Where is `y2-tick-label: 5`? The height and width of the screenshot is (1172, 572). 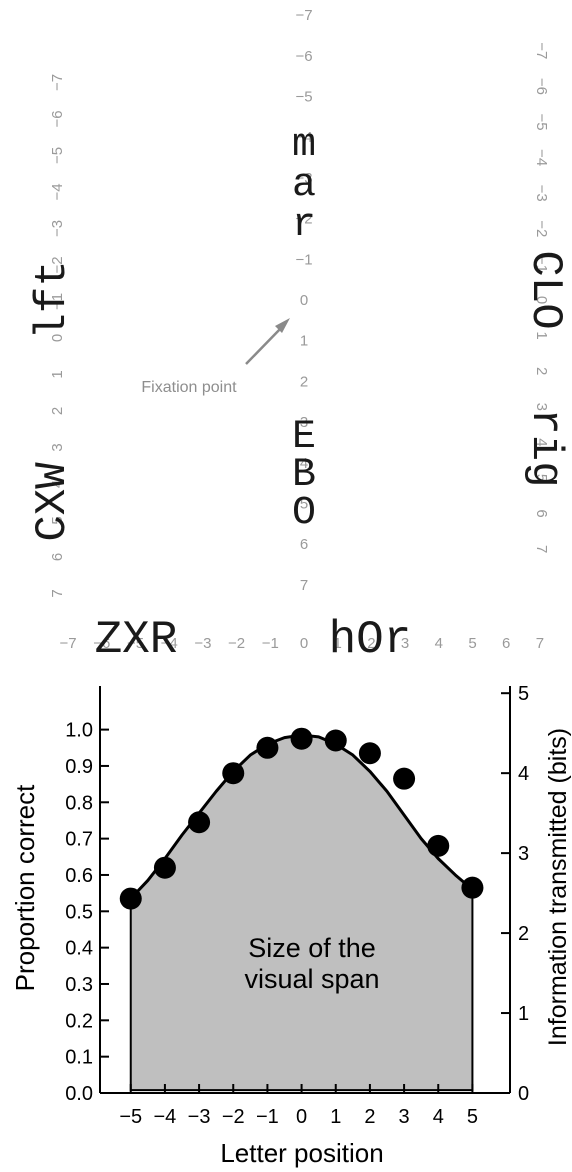 y2-tick-label: 5 is located at coordinates (523, 694).